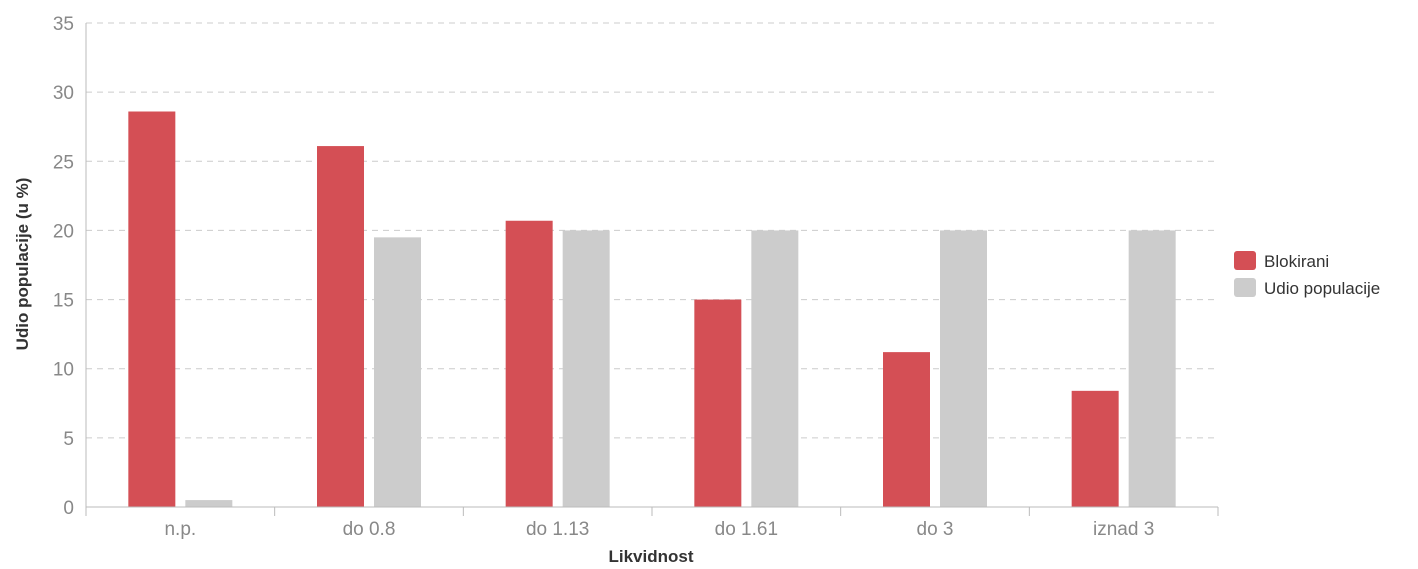 The width and height of the screenshot is (1418, 569). Describe the element at coordinates (63, 231) in the screenshot. I see `y-tick-label: 20` at that location.